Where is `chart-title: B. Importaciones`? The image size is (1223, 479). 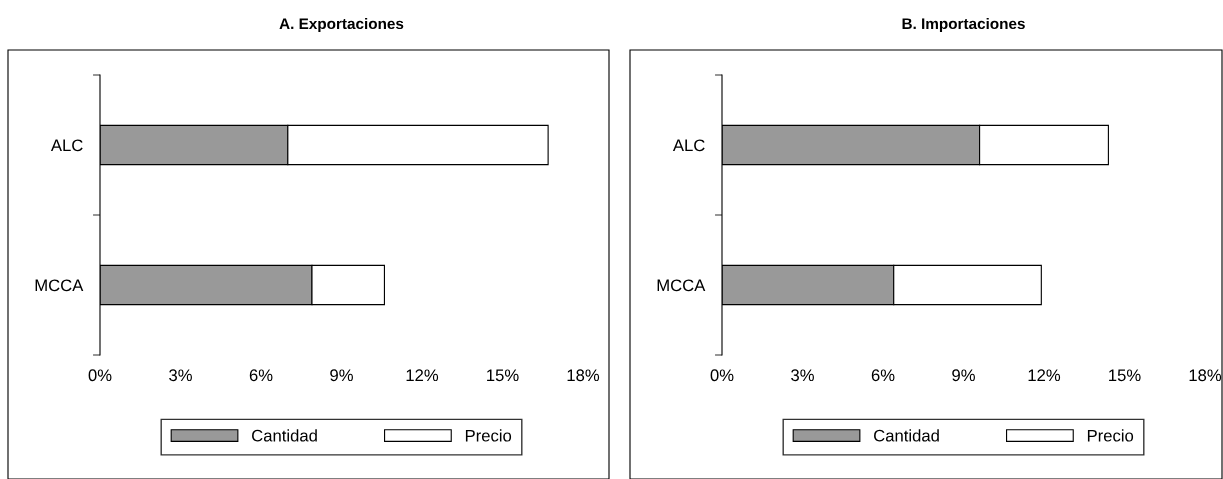 chart-title: B. Importaciones is located at coordinates (963, 25).